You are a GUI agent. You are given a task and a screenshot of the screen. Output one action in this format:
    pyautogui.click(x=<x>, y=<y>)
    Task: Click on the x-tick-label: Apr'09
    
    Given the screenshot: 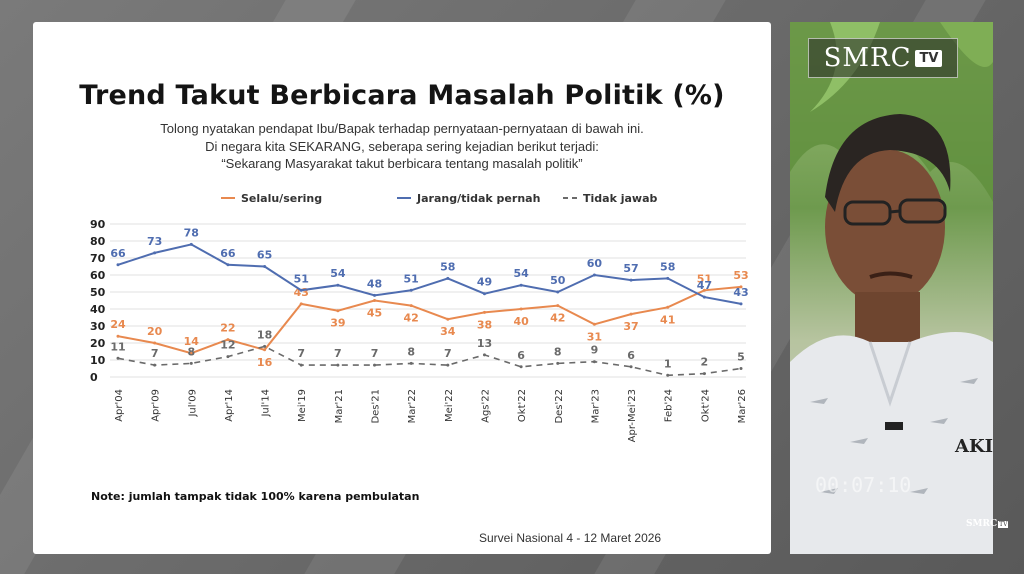 What is the action you would take?
    pyautogui.click(x=156, y=405)
    